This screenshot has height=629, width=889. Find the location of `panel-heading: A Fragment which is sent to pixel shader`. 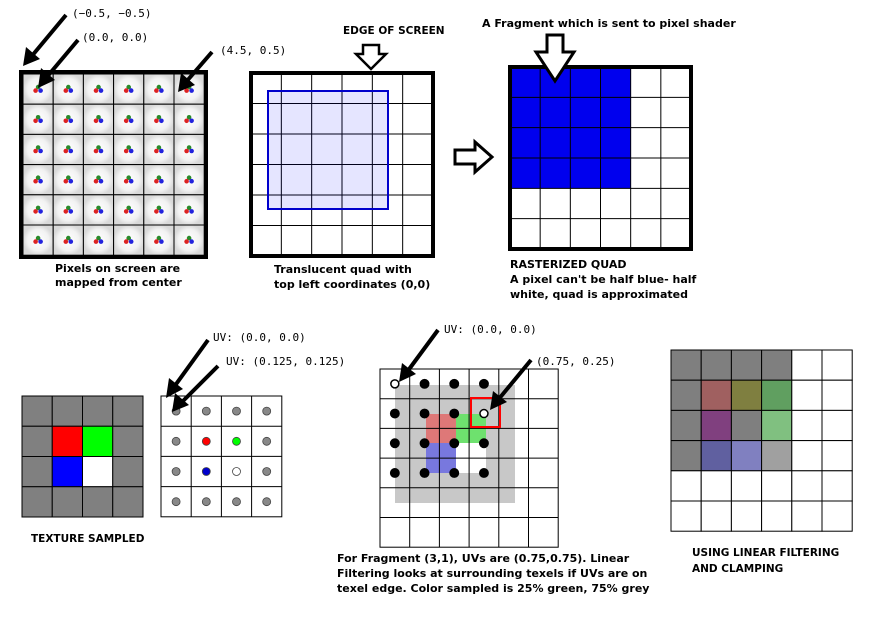

panel-heading: A Fragment which is sent to pixel shader is located at coordinates (609, 23).